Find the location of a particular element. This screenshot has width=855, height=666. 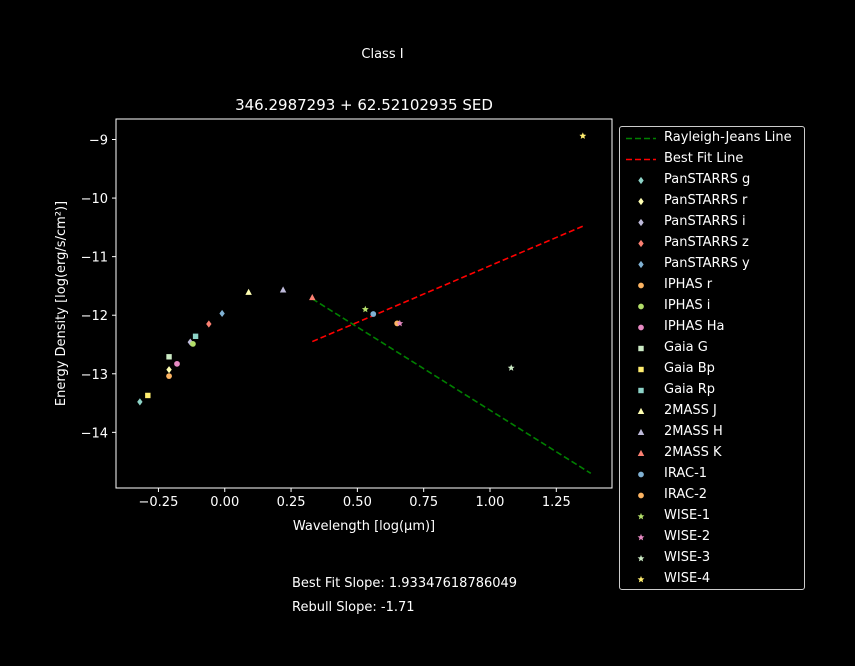

legend-label: 2MASS K is located at coordinates (693, 452).